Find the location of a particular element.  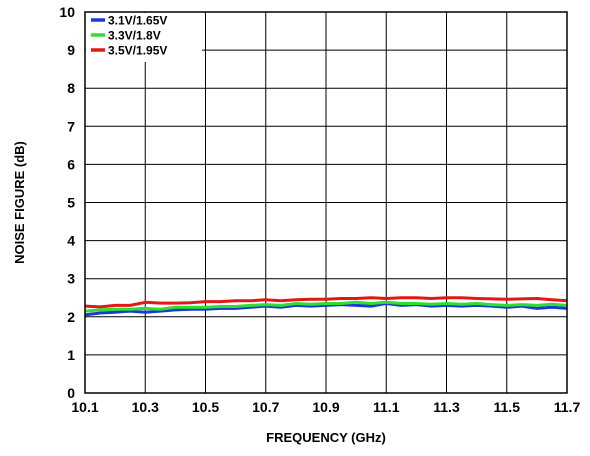

x-tick-label: 10.9 is located at coordinates (325, 407).